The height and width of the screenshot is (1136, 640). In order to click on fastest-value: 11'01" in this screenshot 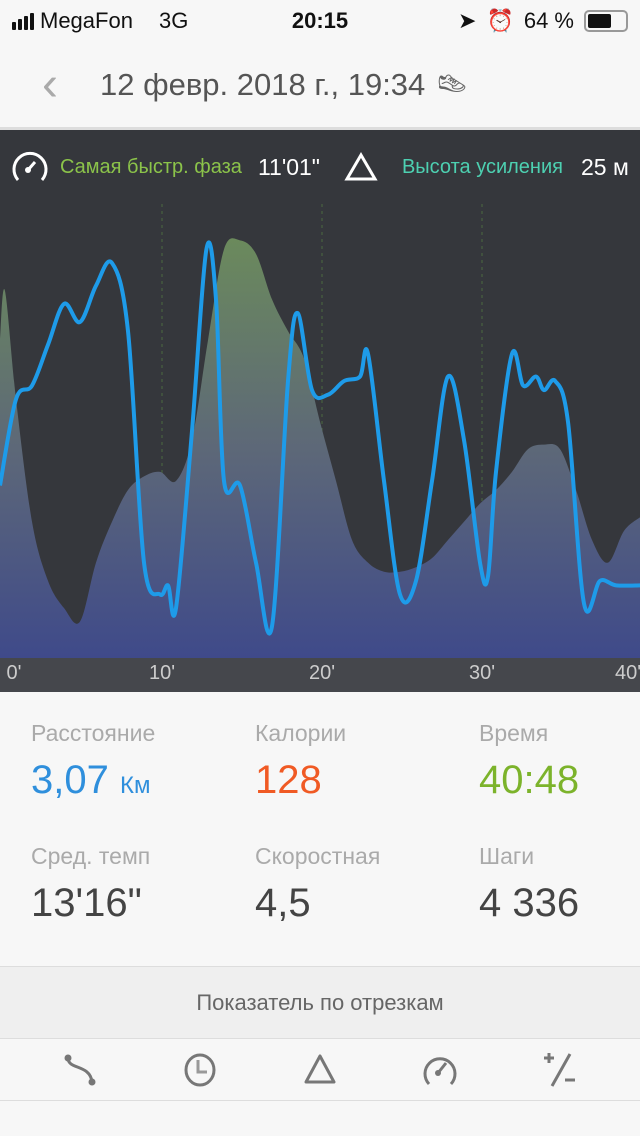, I will do `click(288, 166)`.